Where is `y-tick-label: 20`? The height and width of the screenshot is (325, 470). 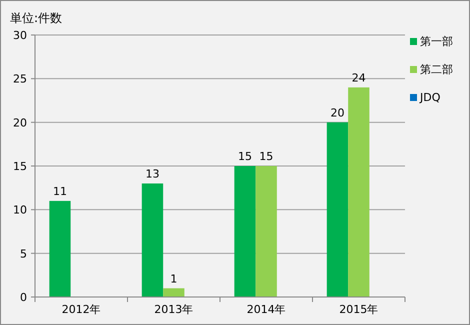 y-tick-label: 20 is located at coordinates (20, 123).